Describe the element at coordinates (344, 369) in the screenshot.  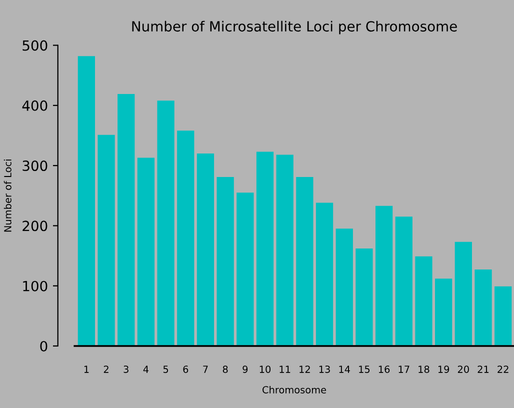
I see `x-tick-label: 14` at that location.